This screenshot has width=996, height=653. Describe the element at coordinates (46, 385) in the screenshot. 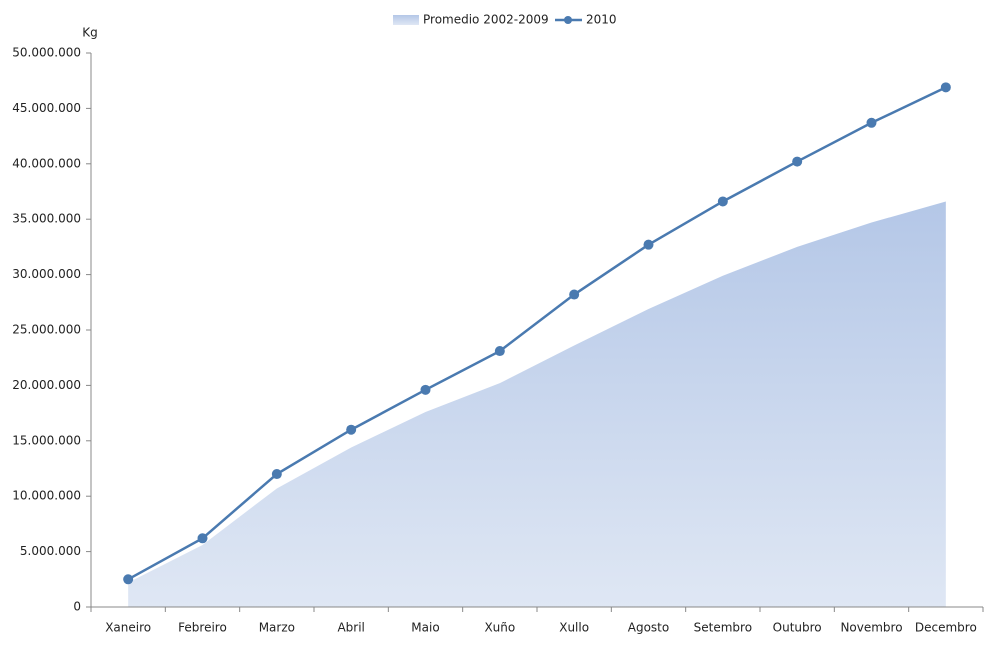

I see `y-tick-label: 20.000.000` at that location.